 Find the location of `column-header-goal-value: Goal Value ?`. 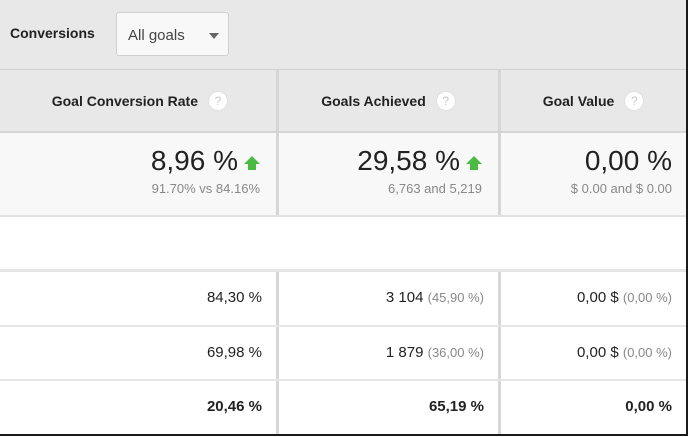

column-header-goal-value: Goal Value ? is located at coordinates (592, 100).